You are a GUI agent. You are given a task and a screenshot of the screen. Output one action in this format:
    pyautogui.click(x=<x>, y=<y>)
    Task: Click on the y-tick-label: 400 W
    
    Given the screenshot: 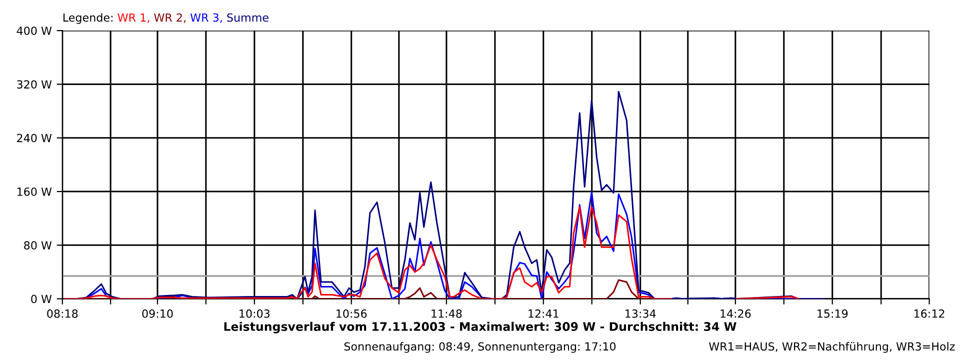 What is the action you would take?
    pyautogui.click(x=34, y=30)
    